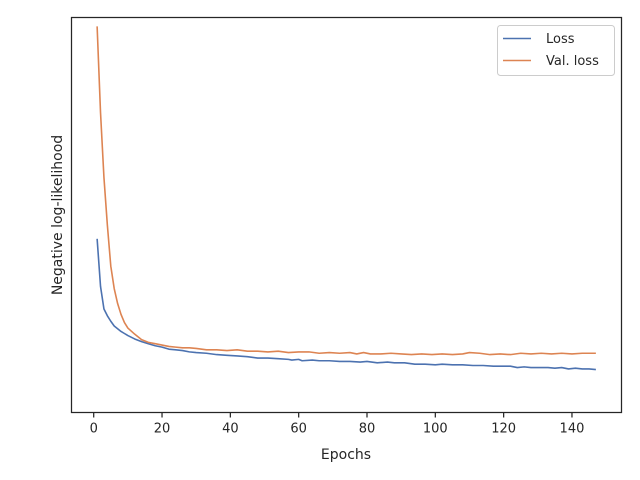 The height and width of the screenshot is (480, 640). Describe the element at coordinates (230, 429) in the screenshot. I see `x-tick-label: 40` at that location.